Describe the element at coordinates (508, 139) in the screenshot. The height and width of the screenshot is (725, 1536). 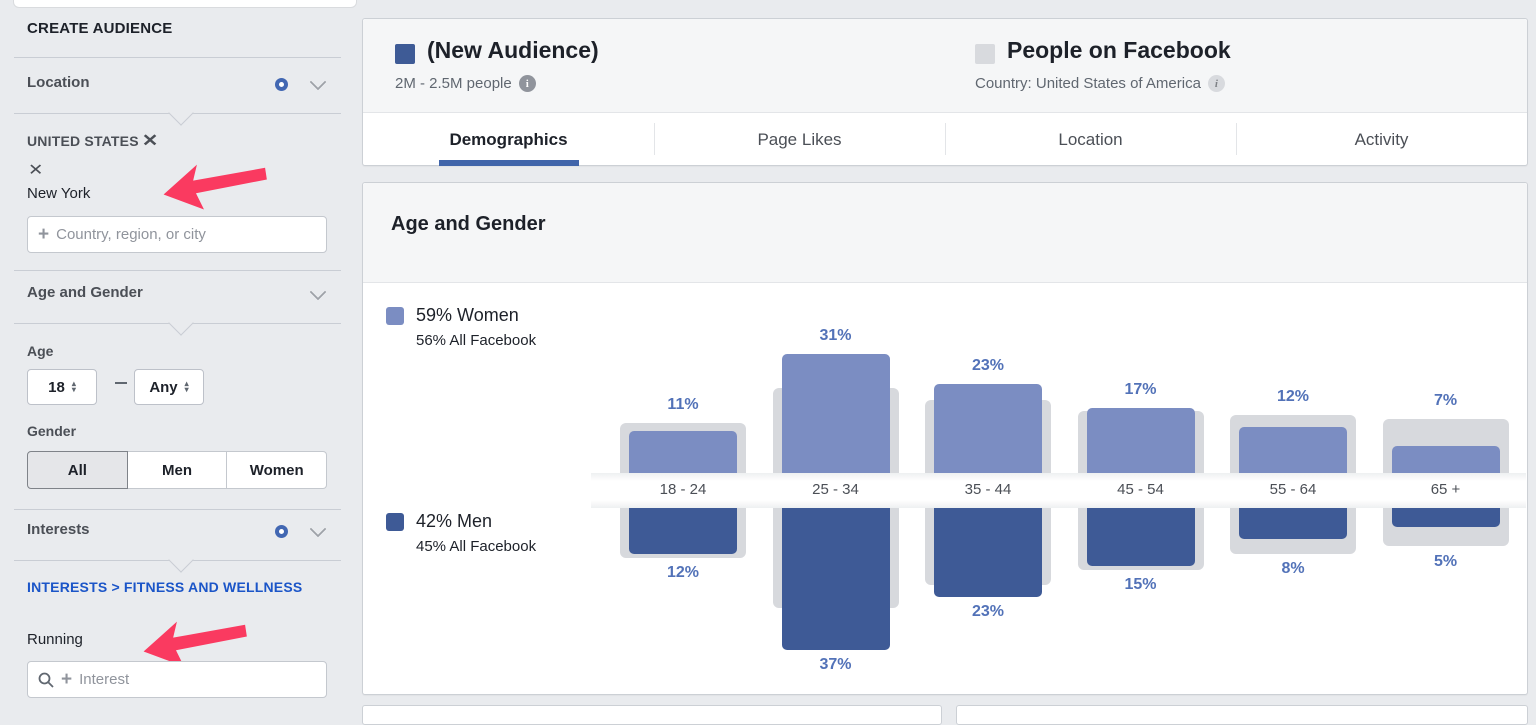
I see `tab-demographics: Demographics` at that location.